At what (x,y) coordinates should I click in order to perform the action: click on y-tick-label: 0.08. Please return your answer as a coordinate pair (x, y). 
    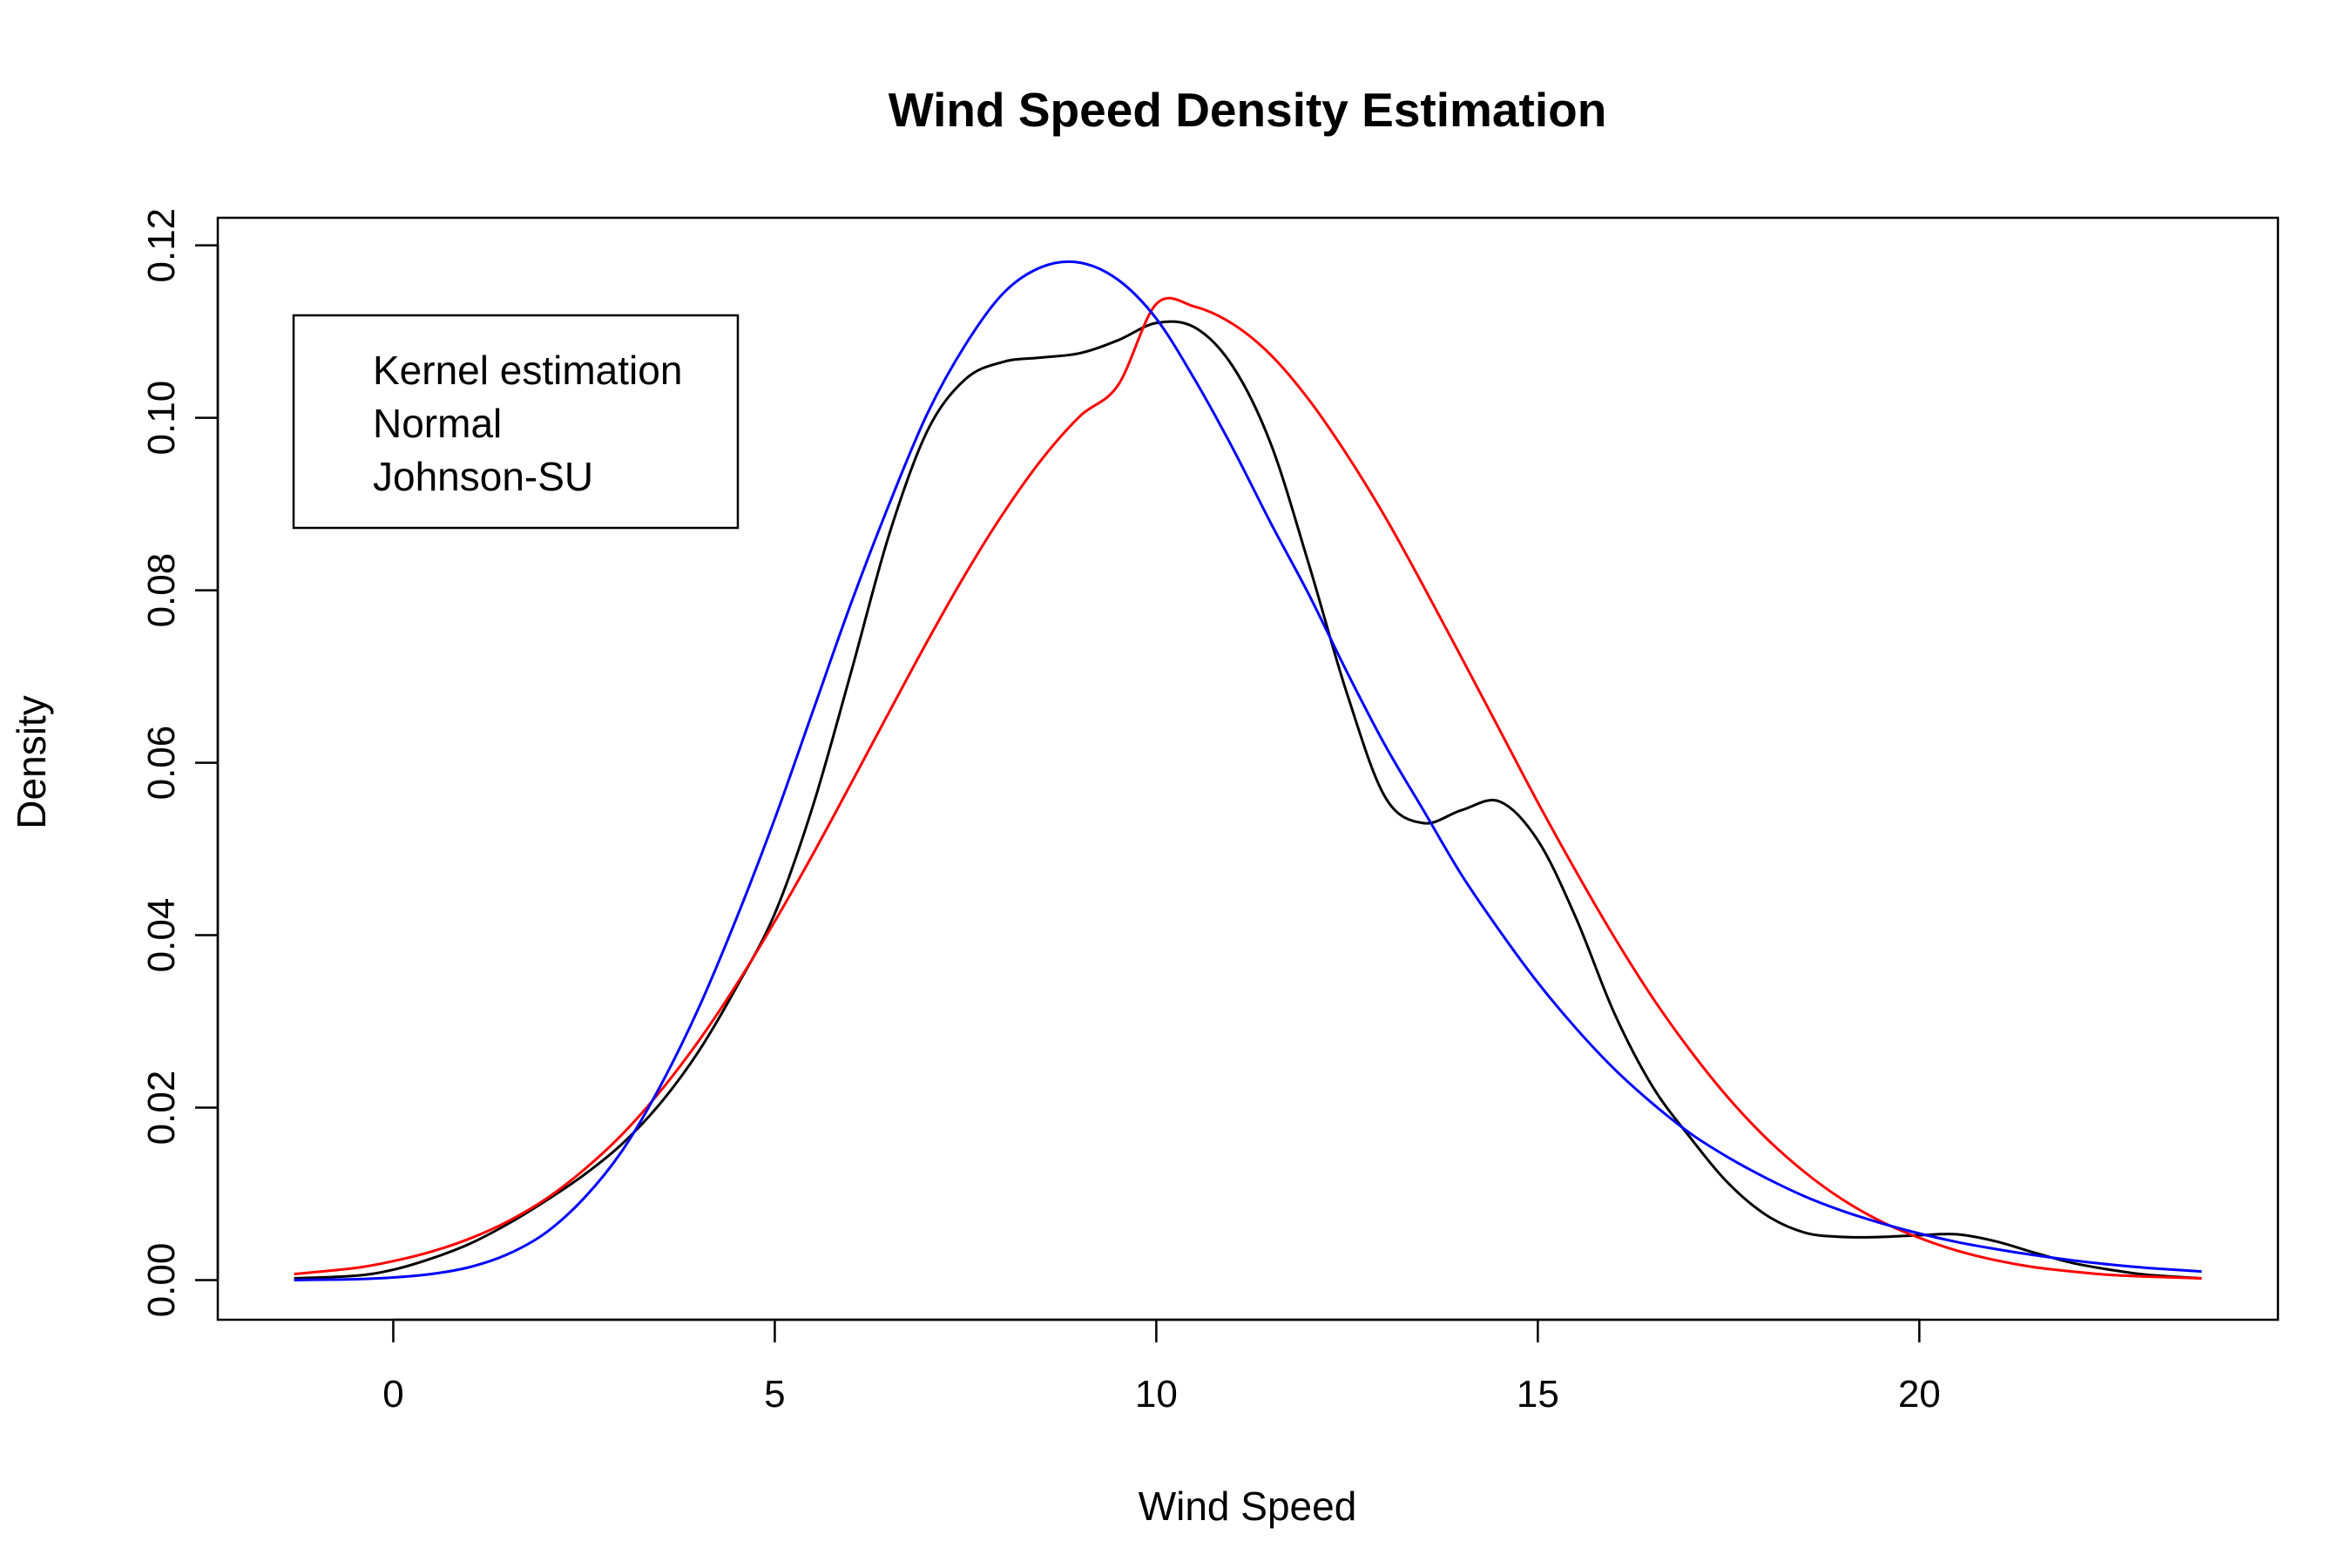
    Looking at the image, I should click on (161, 590).